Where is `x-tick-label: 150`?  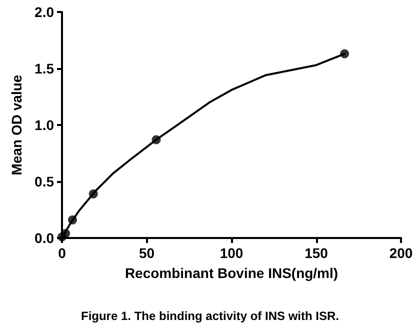
x-tick-label: 150 is located at coordinates (316, 253).